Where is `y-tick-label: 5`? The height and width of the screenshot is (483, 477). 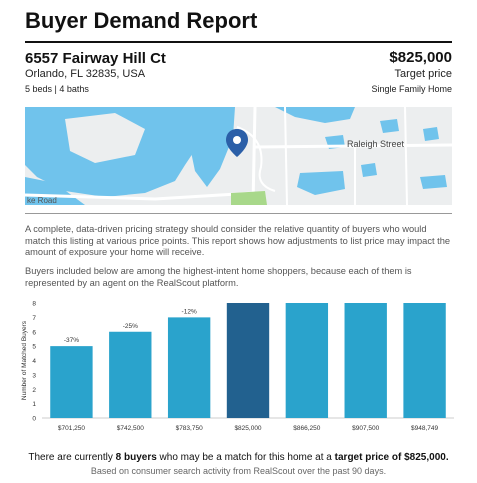
y-tick-label: 5 is located at coordinates (34, 347).